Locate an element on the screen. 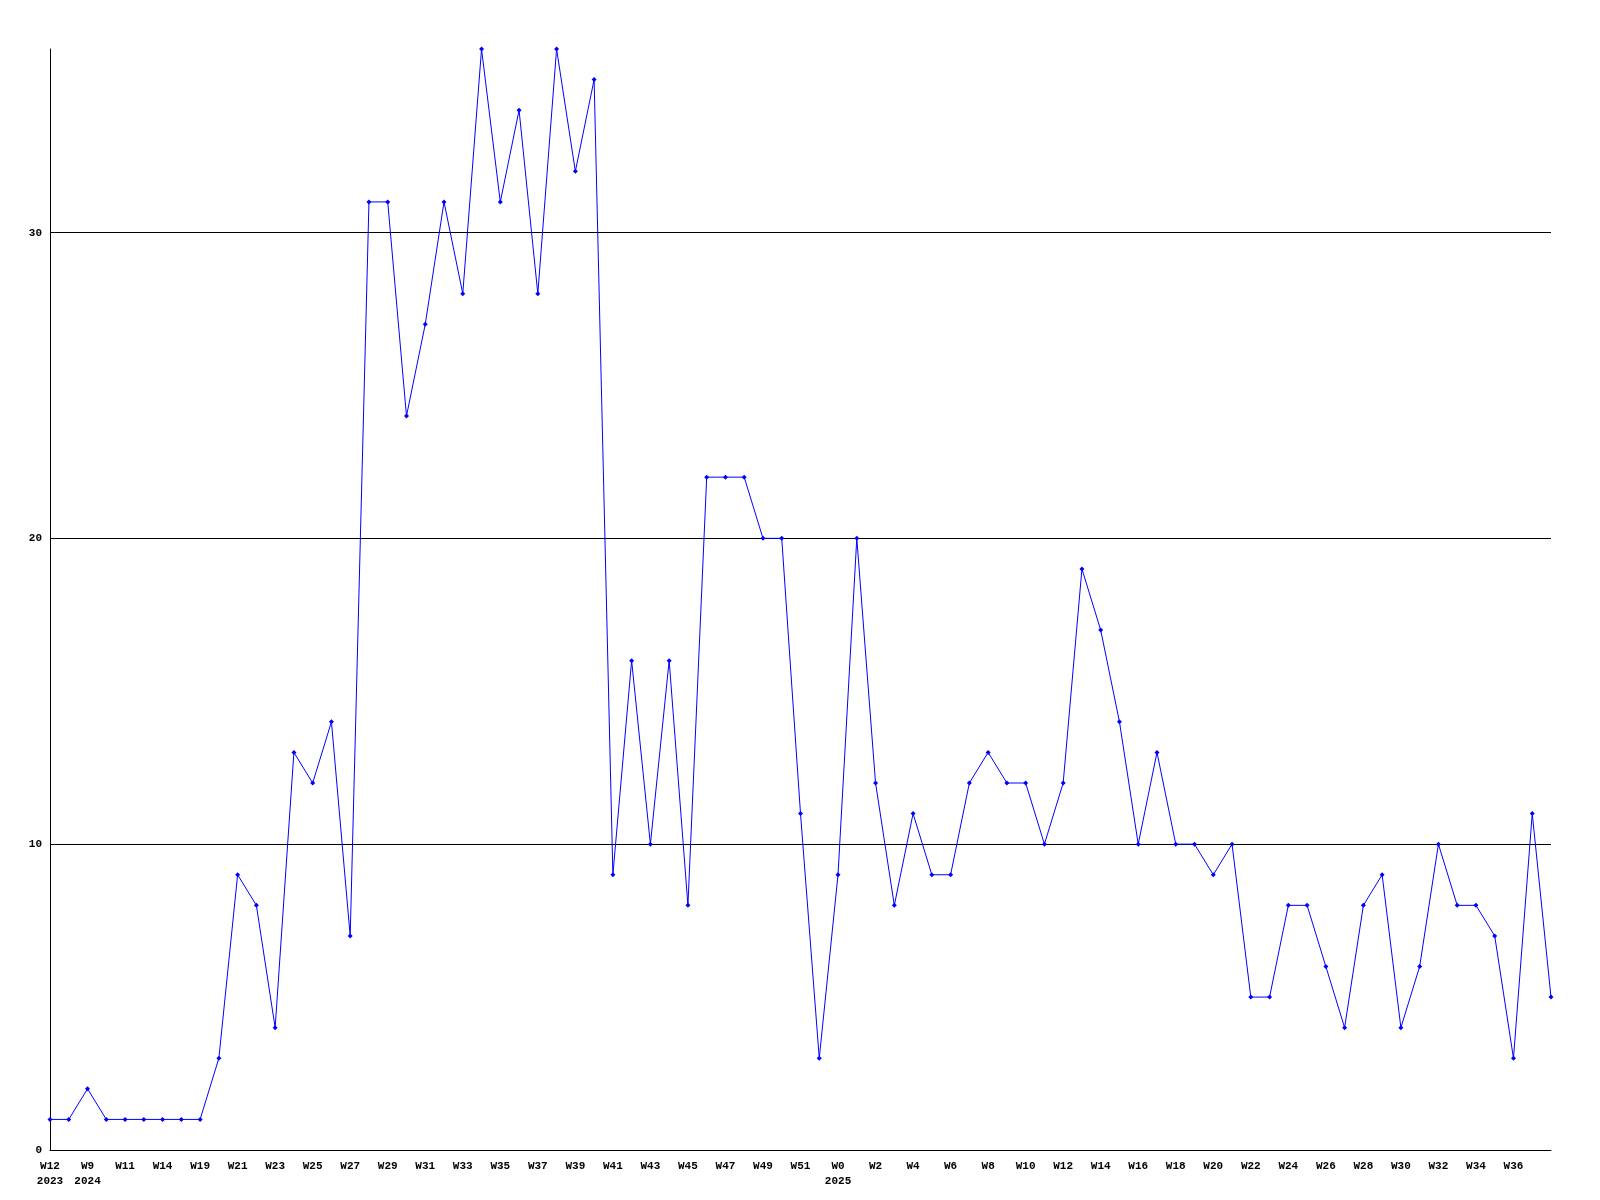 This screenshot has height=1200, width=1600. x-tick-label: W25 is located at coordinates (312, 1165).